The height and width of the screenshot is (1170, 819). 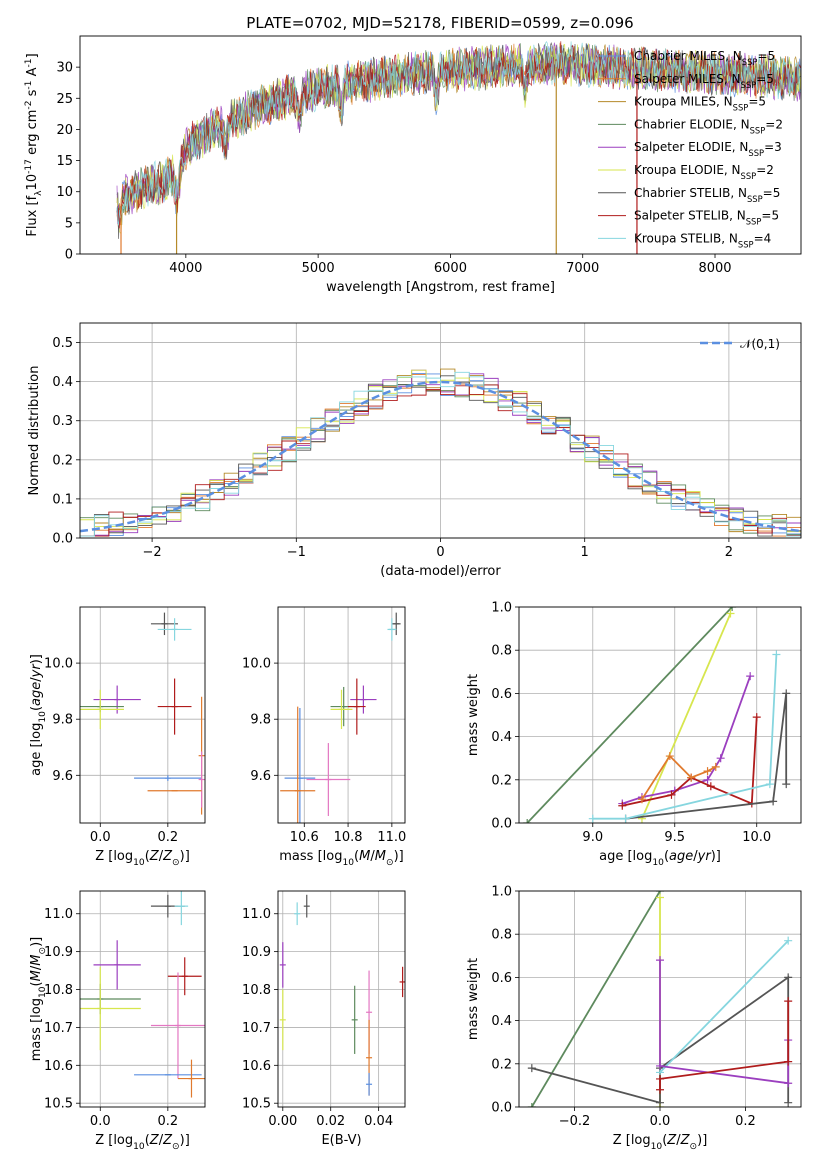 I want to click on label-fragment: 𝒩(0,1), so click(x=760, y=344).